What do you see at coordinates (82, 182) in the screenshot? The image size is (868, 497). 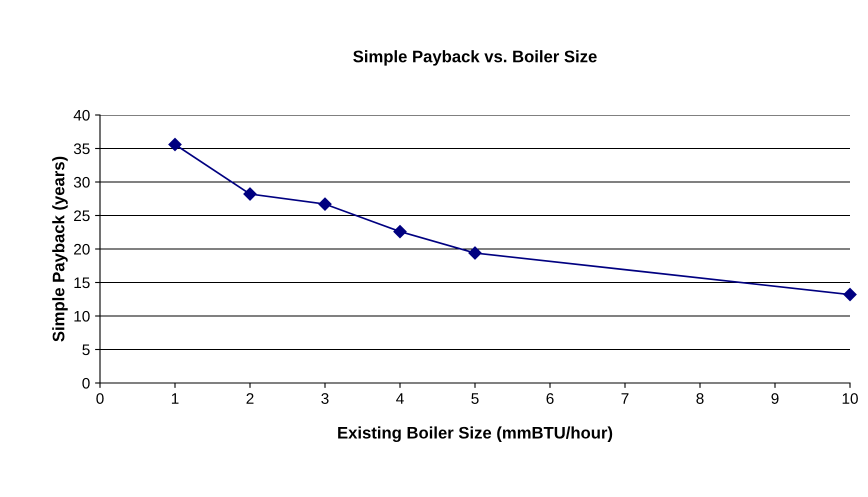 I see `y-tick-label: 30` at bounding box center [82, 182].